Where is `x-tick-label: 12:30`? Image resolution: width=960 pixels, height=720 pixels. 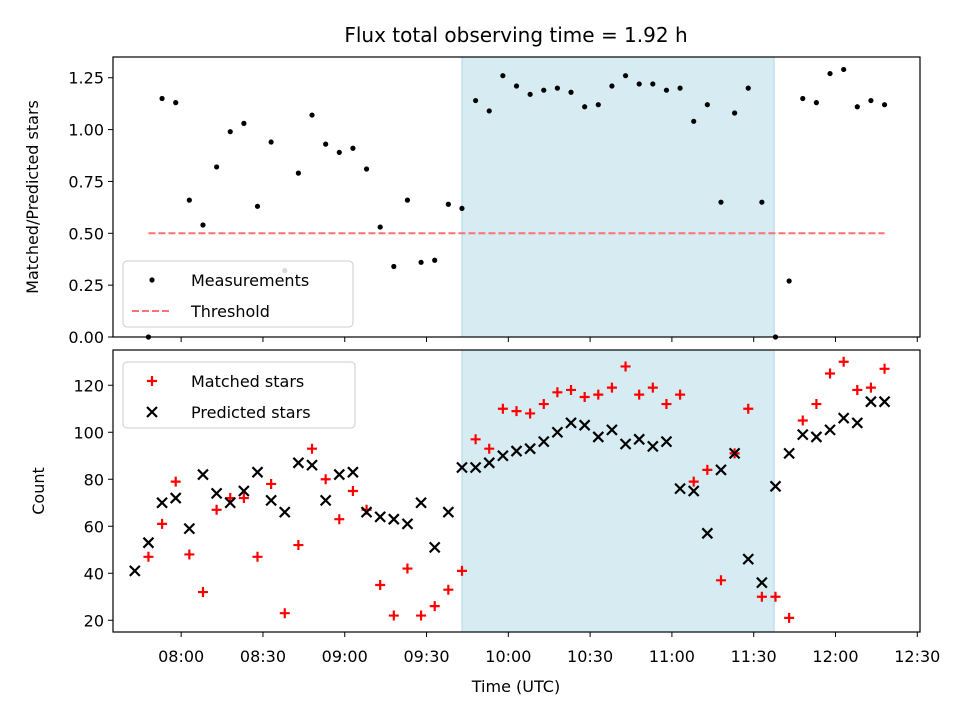
x-tick-label: 12:30 is located at coordinates (917, 656).